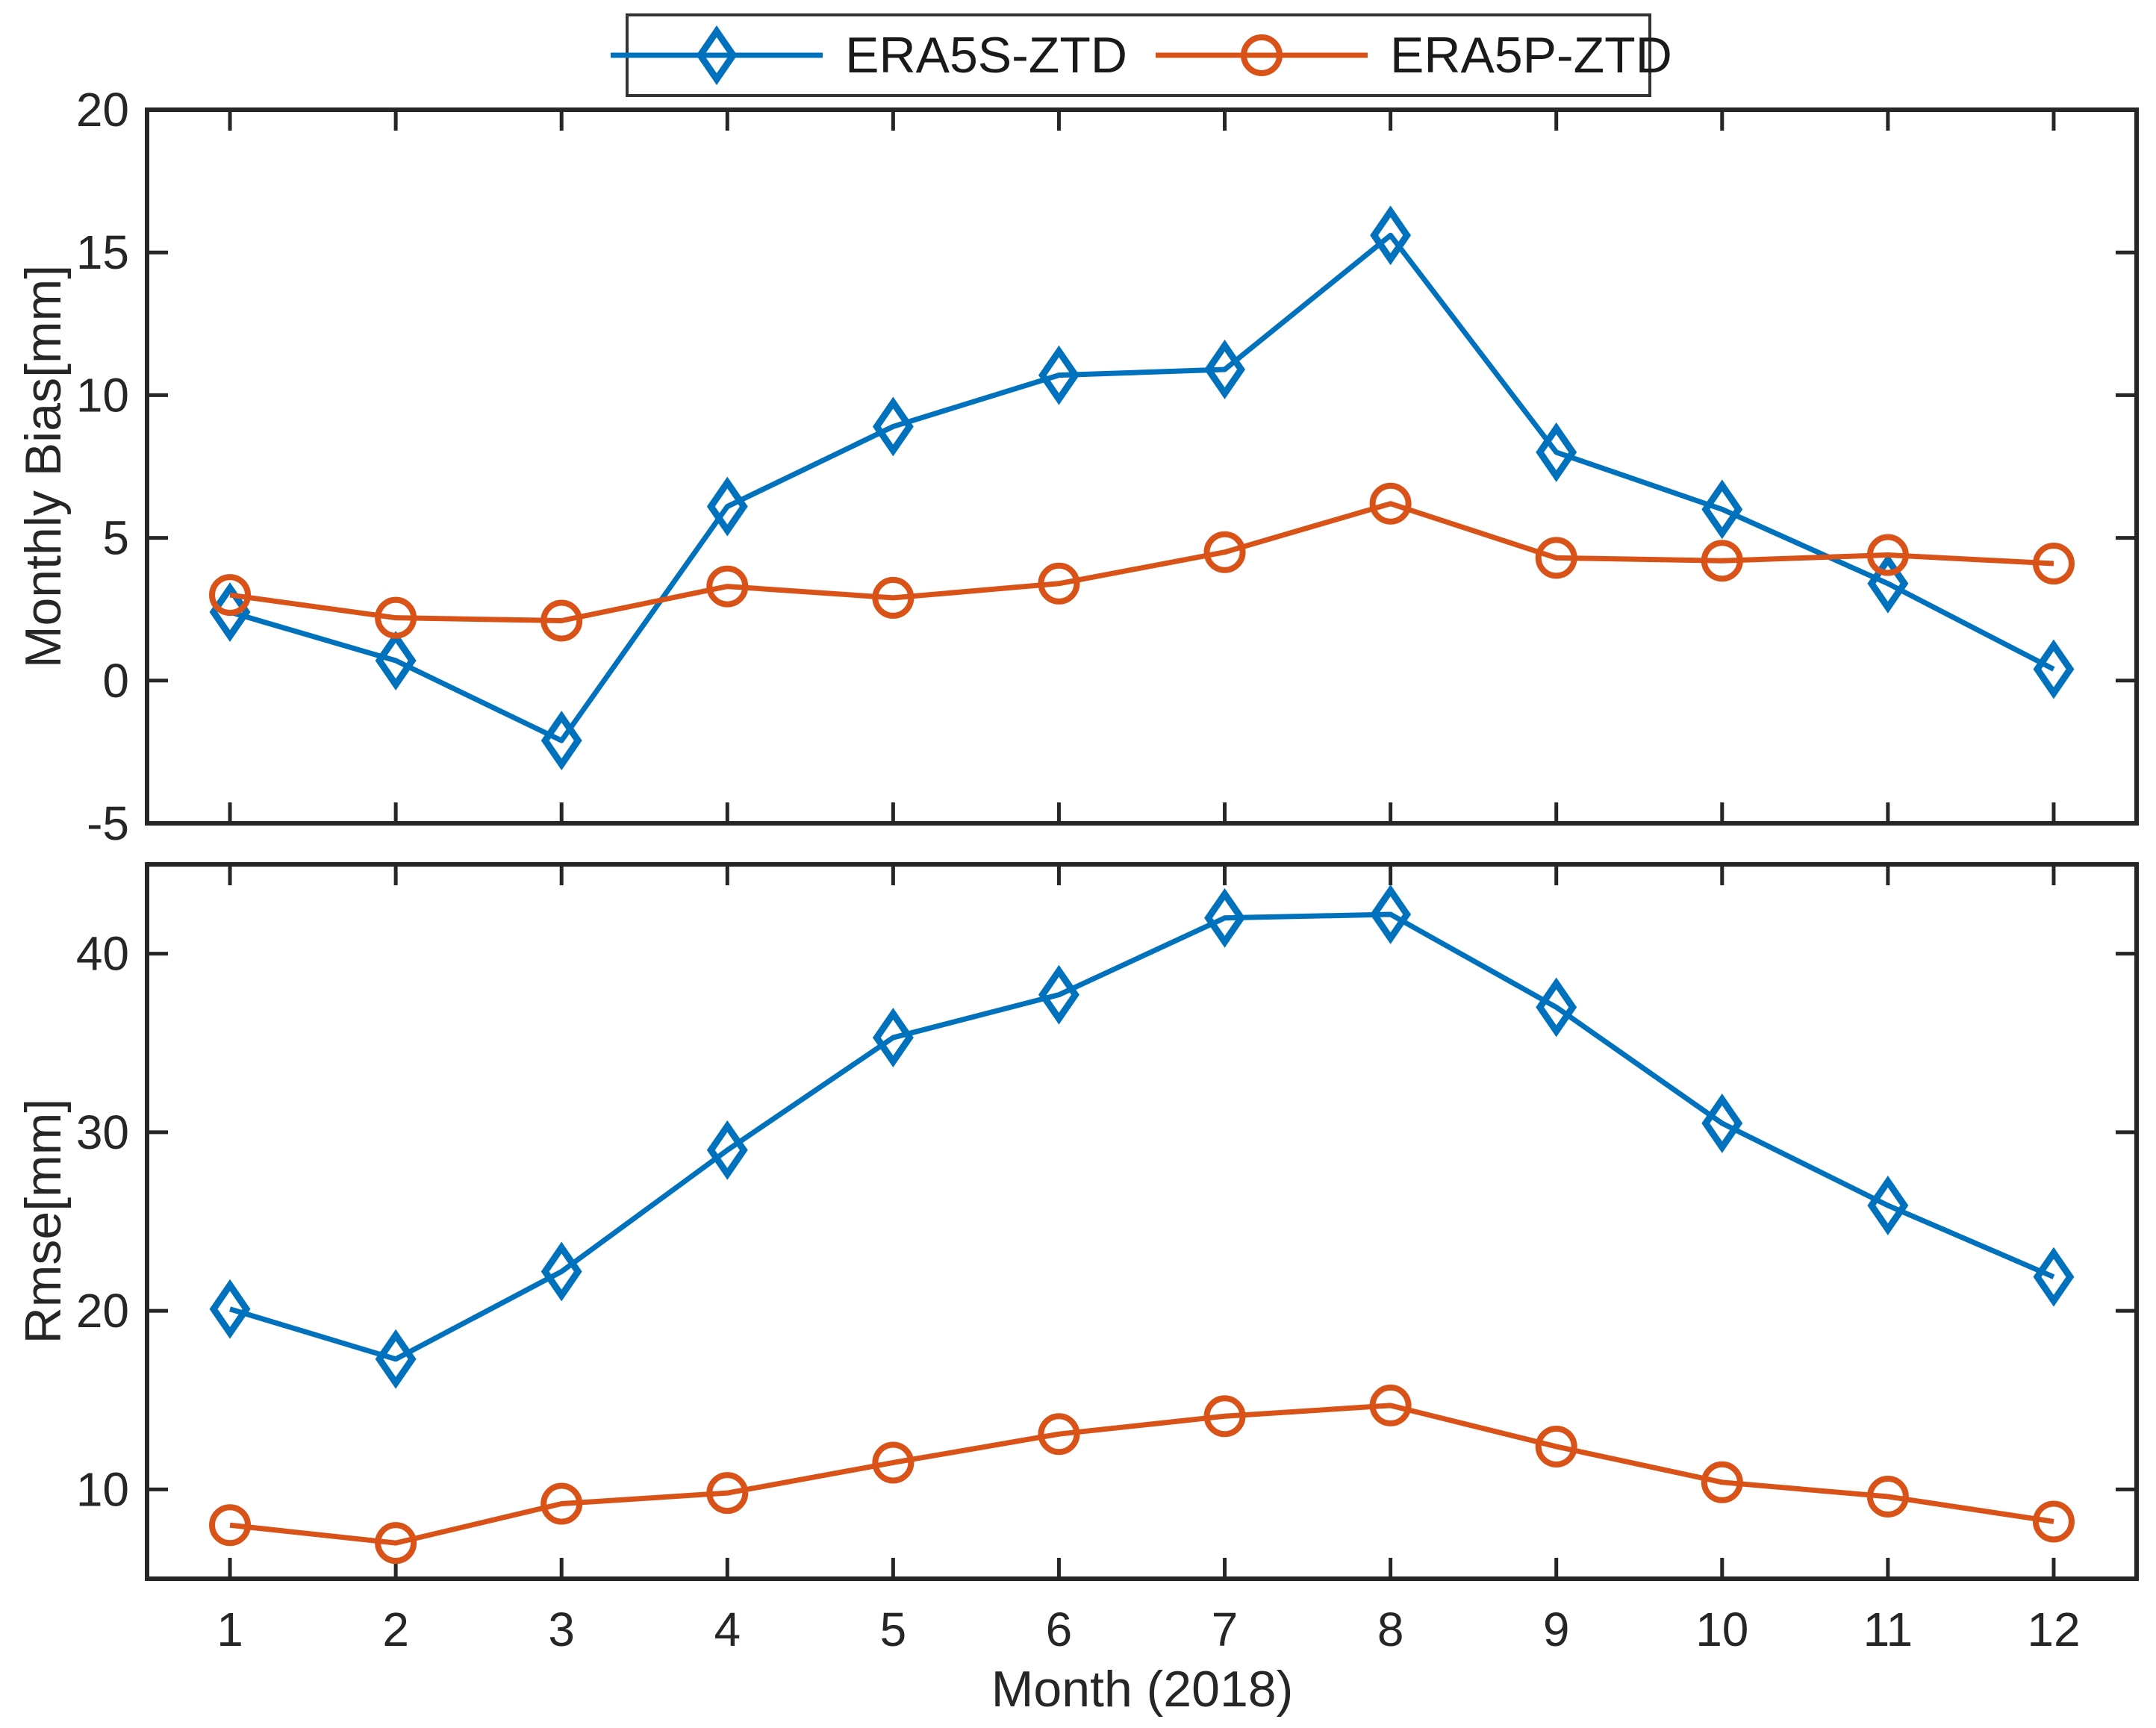  What do you see at coordinates (2053, 1629) in the screenshot?
I see `x-tick-label: 12` at bounding box center [2053, 1629].